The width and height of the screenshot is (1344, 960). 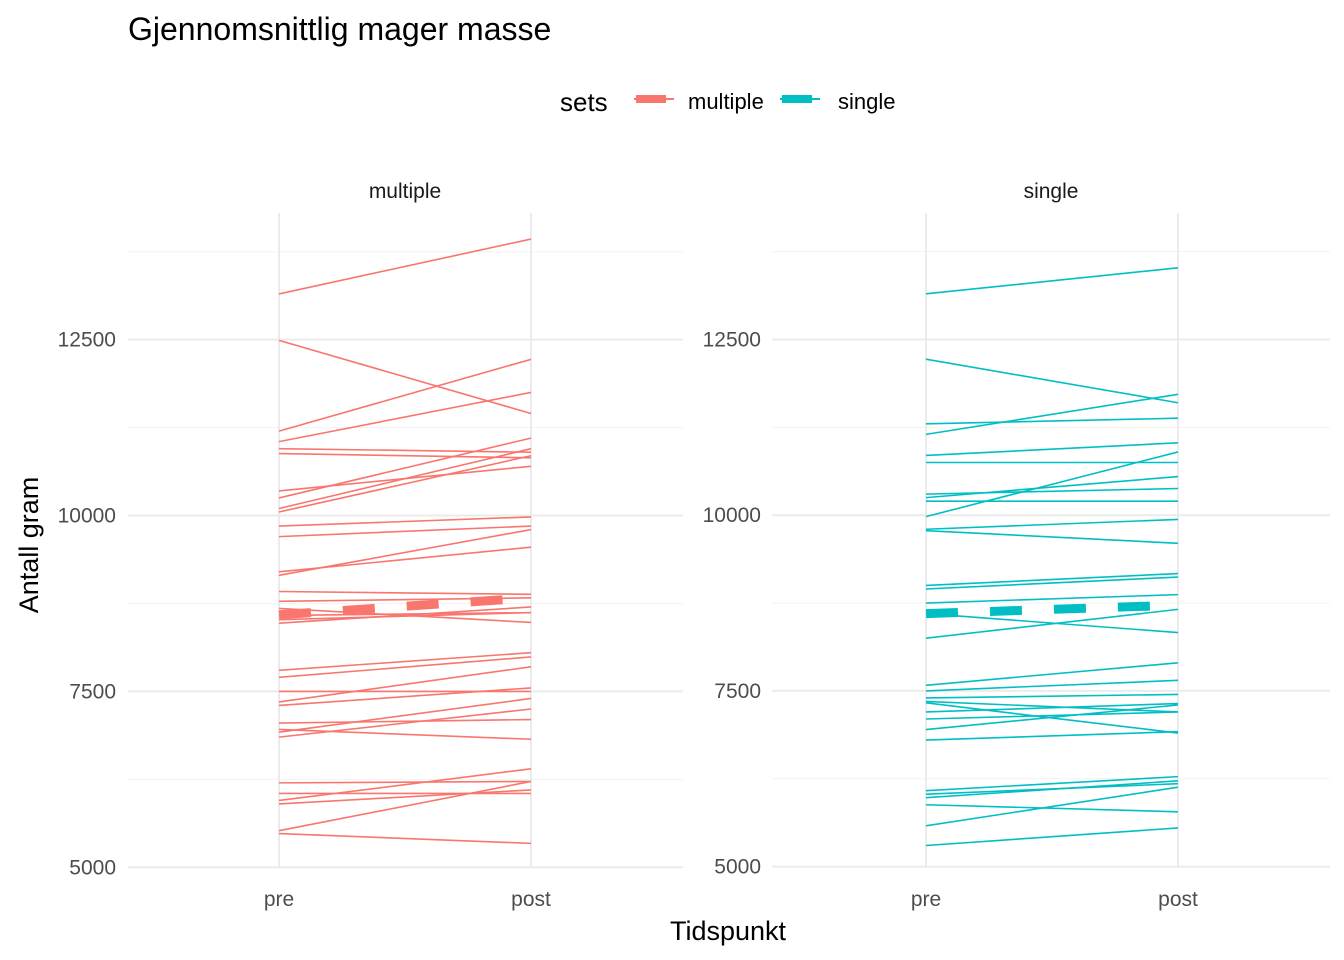 What do you see at coordinates (29, 545) in the screenshot?
I see `y-axis-title: Antall gram` at bounding box center [29, 545].